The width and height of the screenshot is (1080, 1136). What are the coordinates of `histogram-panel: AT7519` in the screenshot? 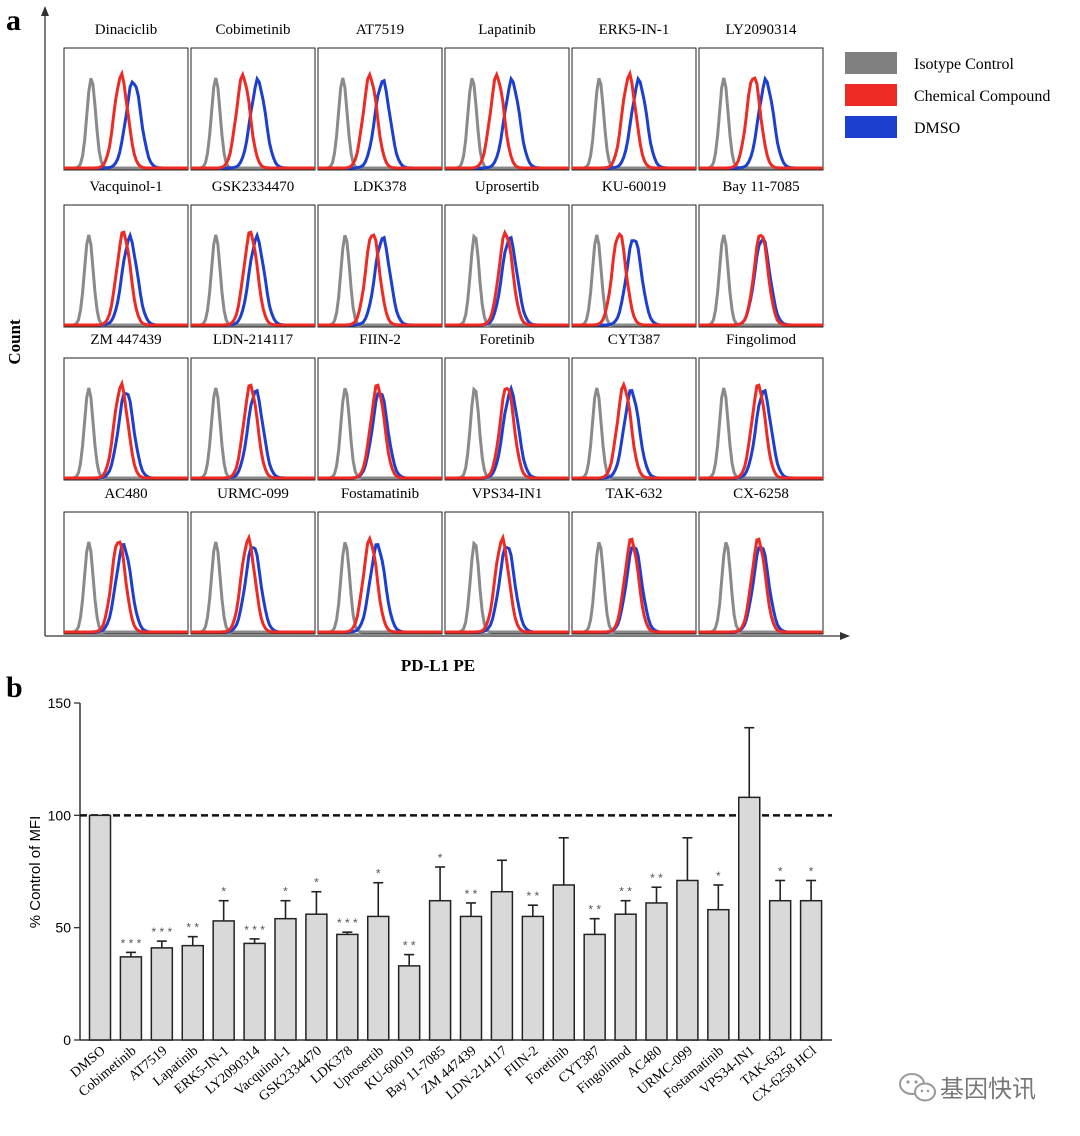 It's located at (380, 96).